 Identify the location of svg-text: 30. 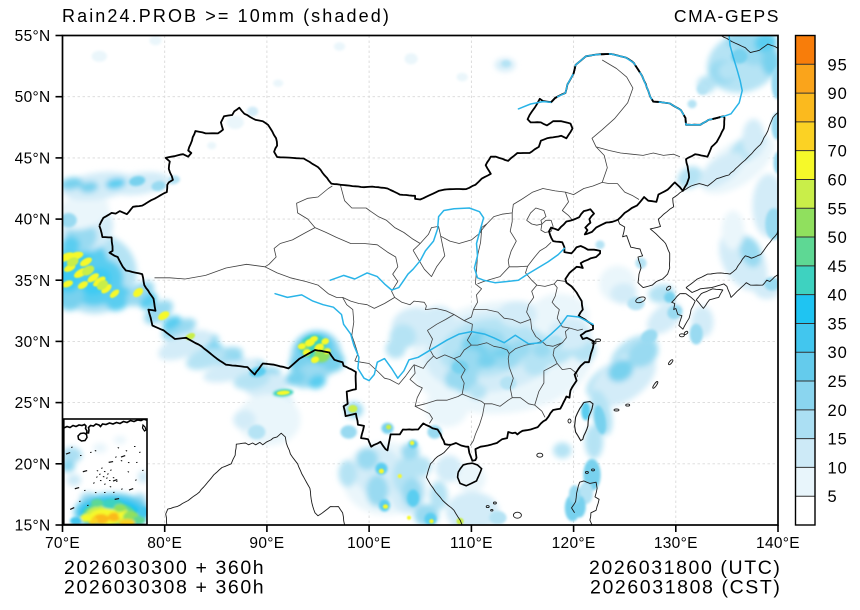
(838, 353).